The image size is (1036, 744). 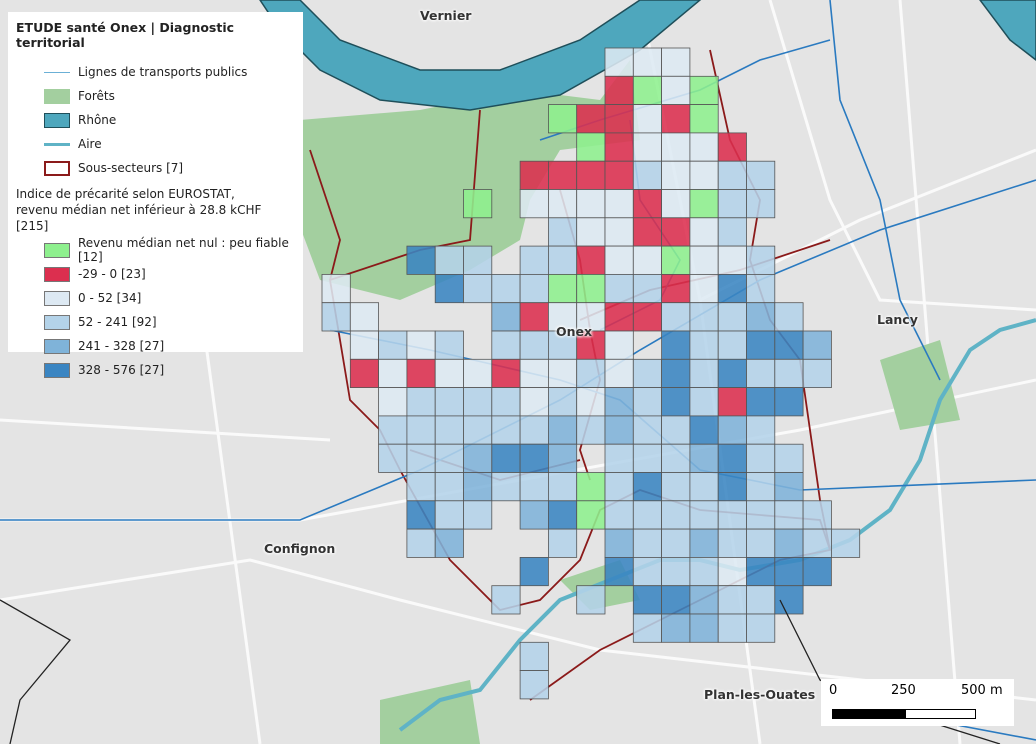 I want to click on legend-item: Lignes de transports publics, so click(x=155, y=72).